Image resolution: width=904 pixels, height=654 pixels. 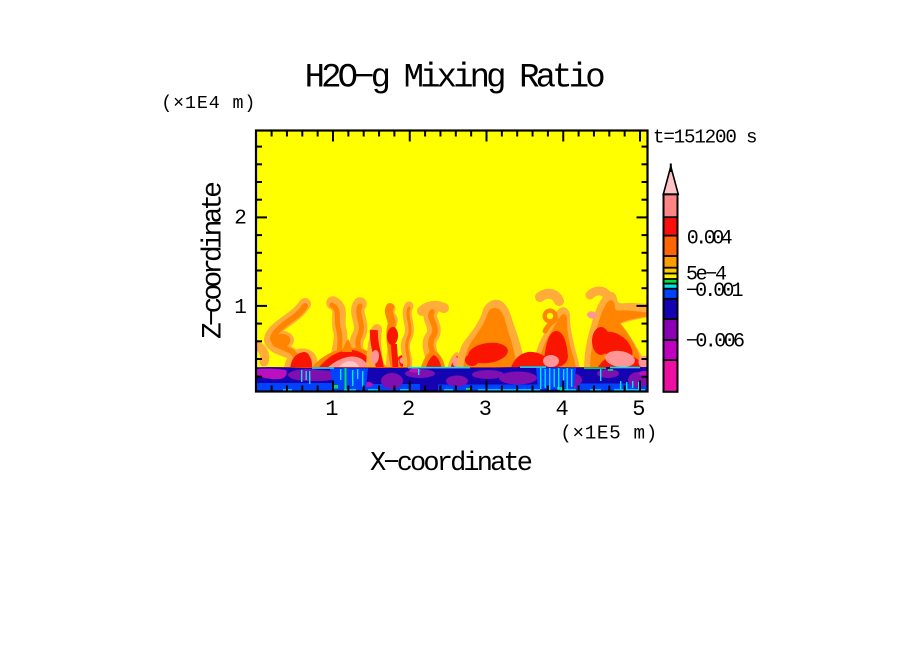 I want to click on svg-text: H2O−g Mixing Ratio, so click(x=455, y=79).